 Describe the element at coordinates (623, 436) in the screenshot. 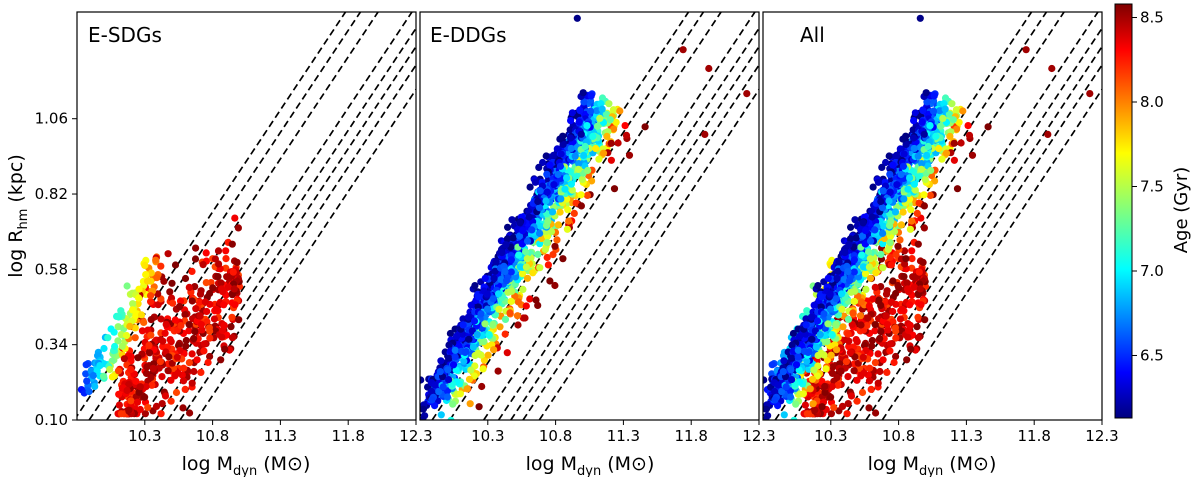

I see `x-tick-label: 11.3` at that location.